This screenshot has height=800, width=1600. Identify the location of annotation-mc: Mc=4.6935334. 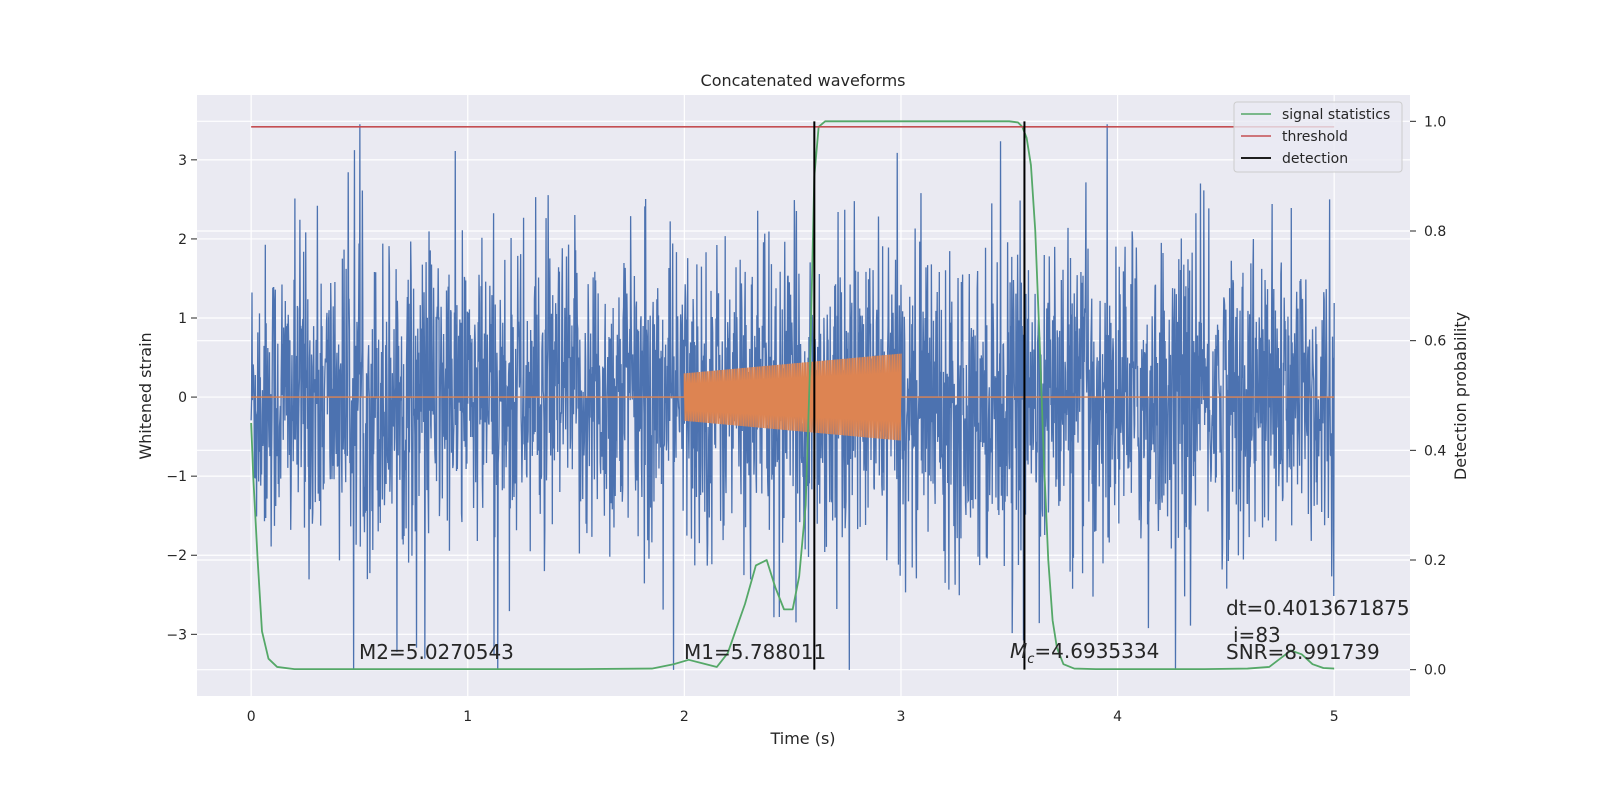
(1084, 653).